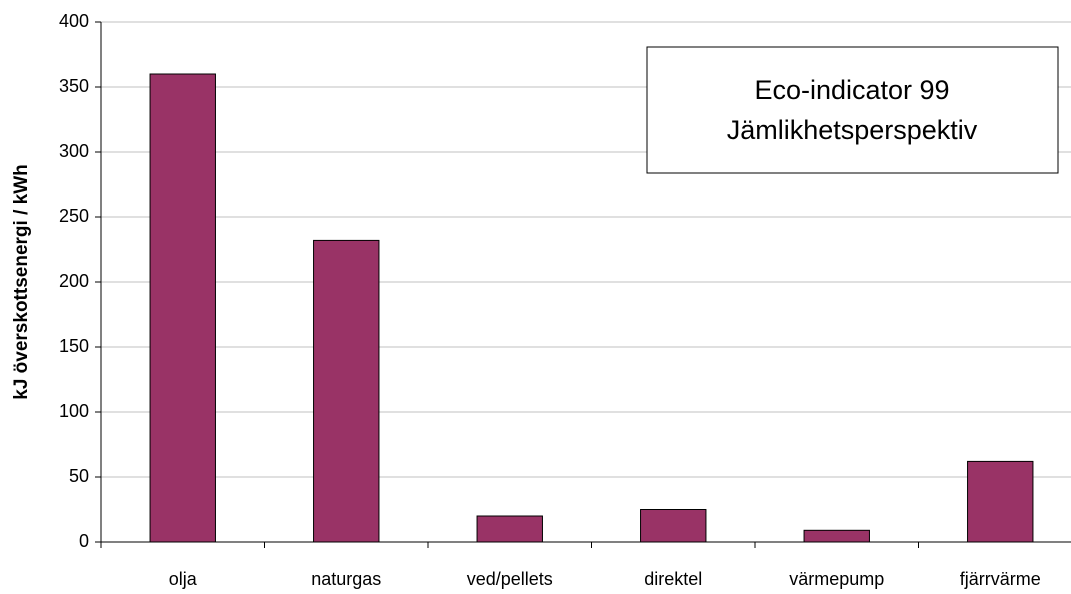 This screenshot has height=594, width=1071. What do you see at coordinates (836, 579) in the screenshot?
I see `x-tick-label: värmepump` at bounding box center [836, 579].